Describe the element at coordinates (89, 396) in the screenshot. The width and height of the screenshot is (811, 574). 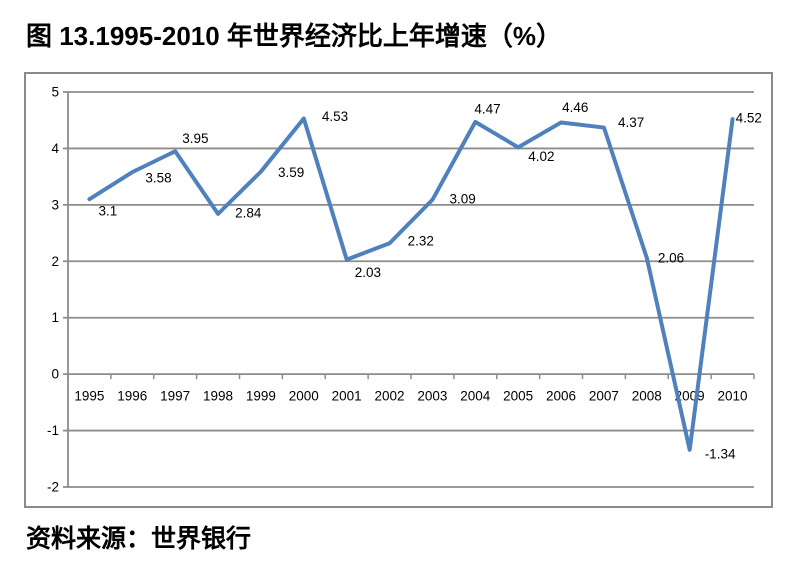
I see `x-axis-label: 1995` at that location.